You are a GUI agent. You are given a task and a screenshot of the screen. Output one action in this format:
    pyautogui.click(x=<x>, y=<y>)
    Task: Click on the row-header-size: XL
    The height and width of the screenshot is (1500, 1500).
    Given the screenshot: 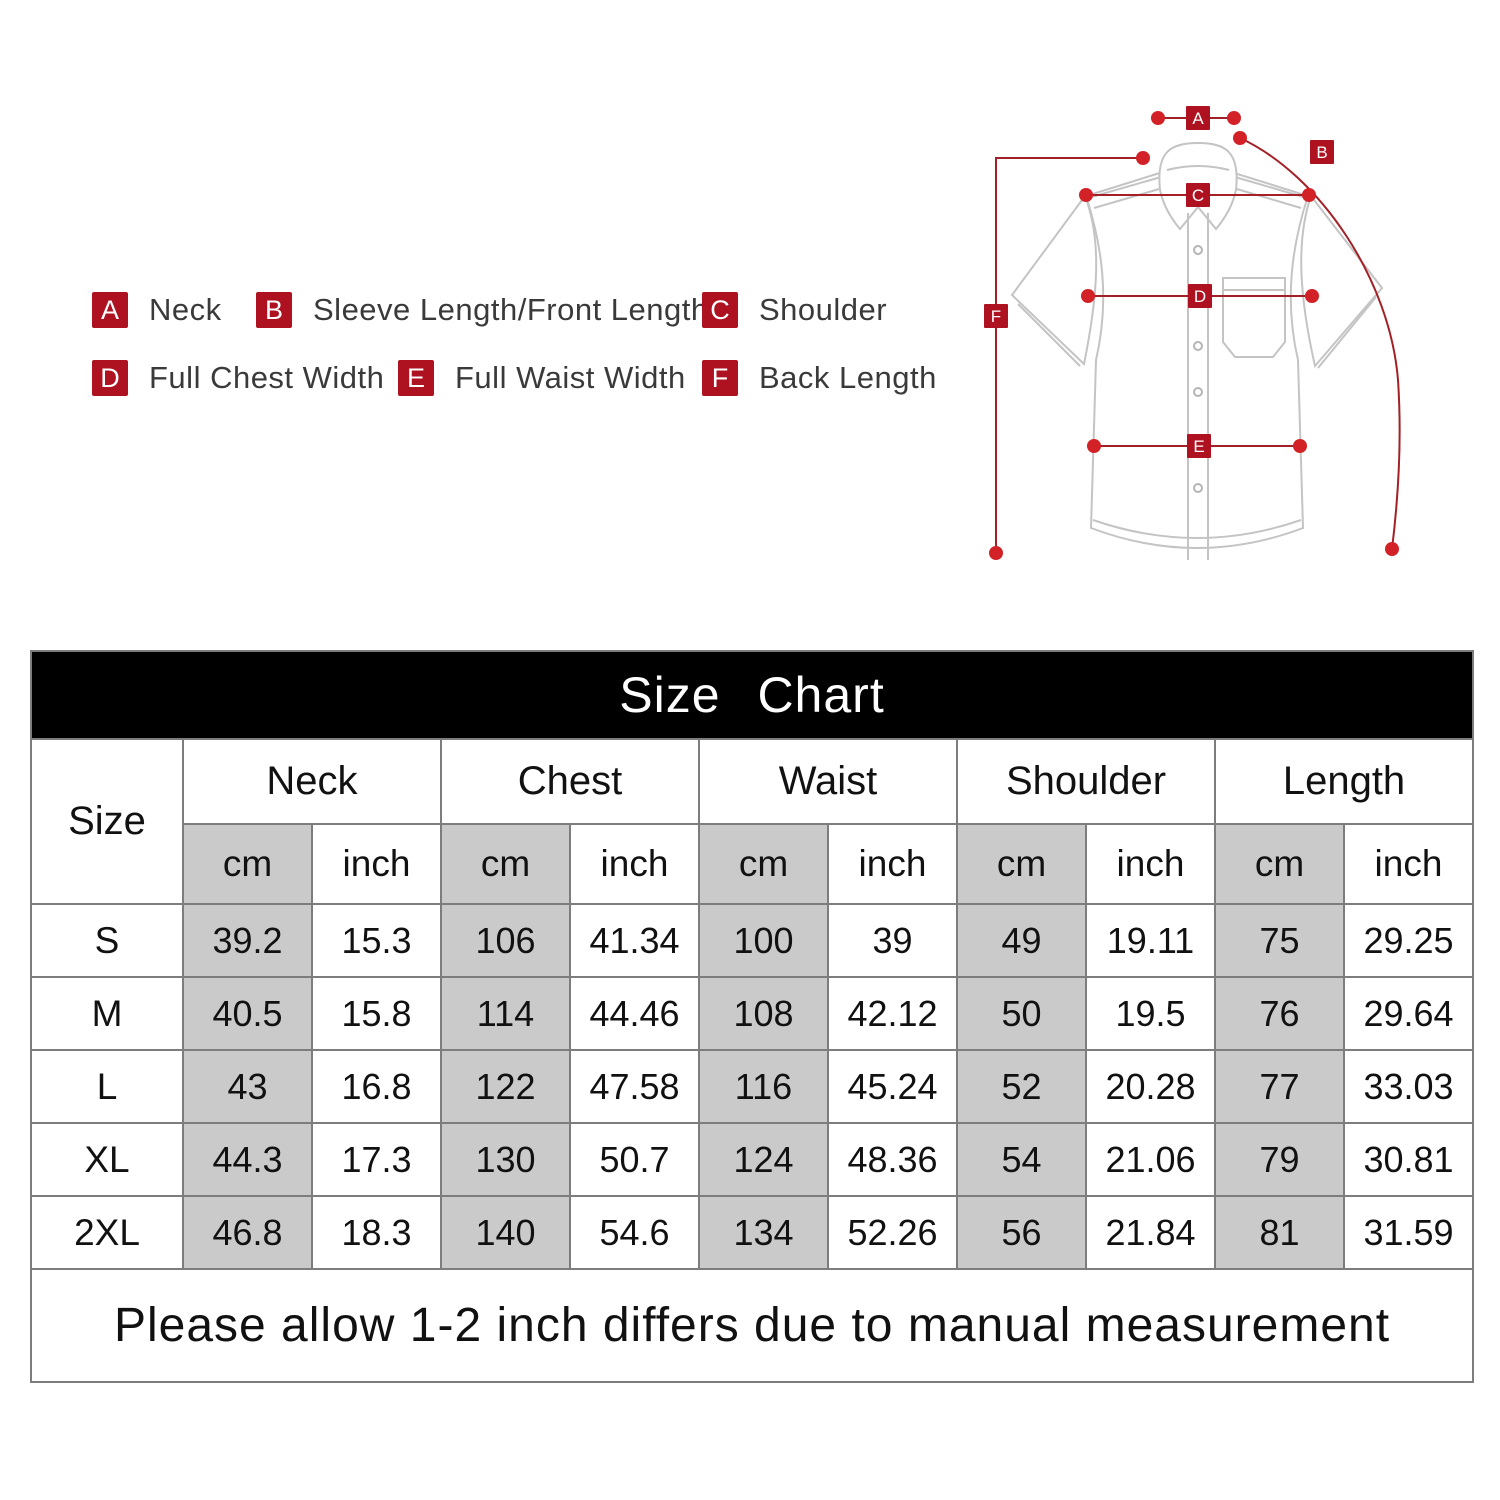 What is the action you would take?
    pyautogui.click(x=107, y=1159)
    